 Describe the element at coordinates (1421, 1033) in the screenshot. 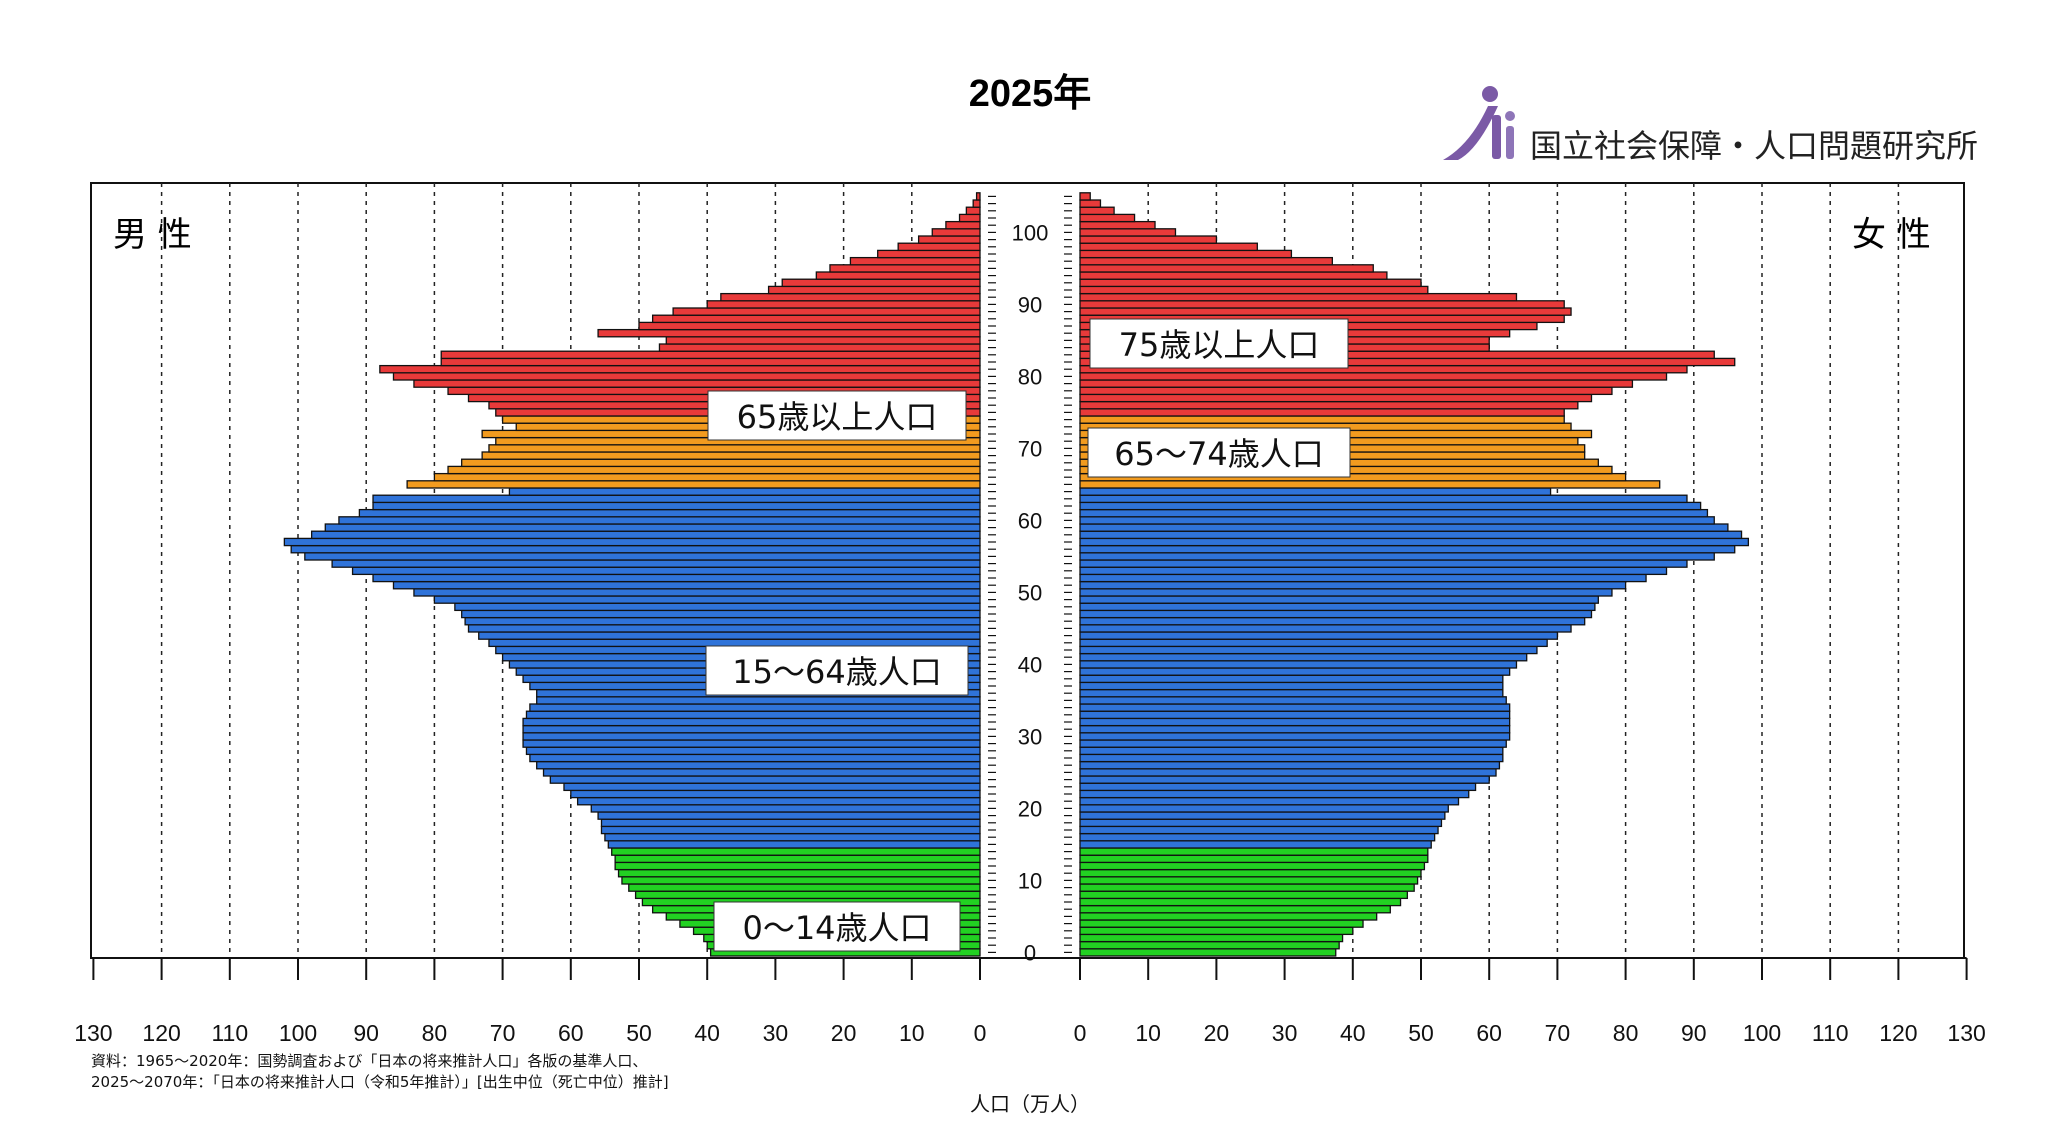

I see `x-tick-label-female-50: 50` at that location.